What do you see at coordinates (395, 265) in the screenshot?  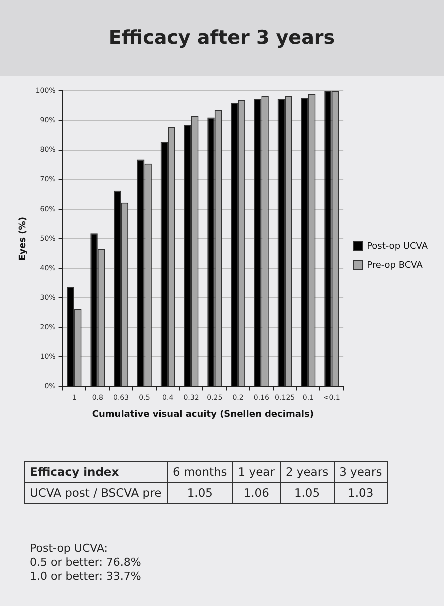 I see `legend-label: Pre-op BCVA` at bounding box center [395, 265].